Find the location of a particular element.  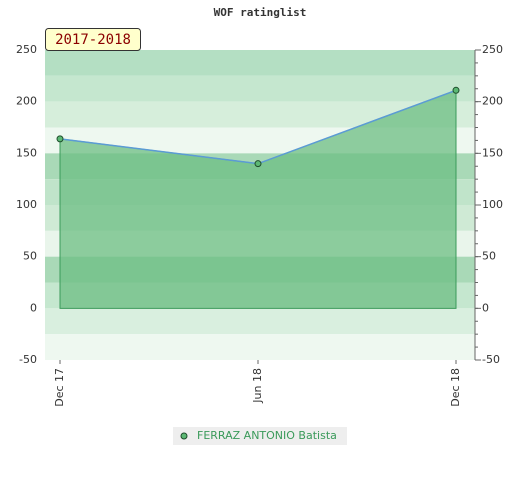

annotation-box is located at coordinates (93, 39).